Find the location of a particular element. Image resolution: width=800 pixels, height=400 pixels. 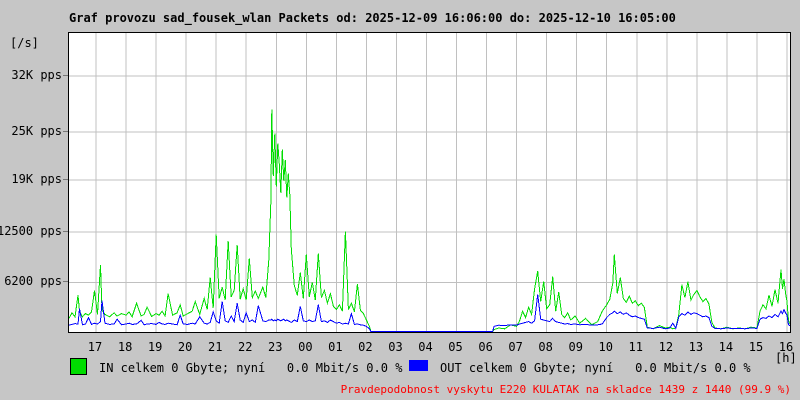

x-tick-label: 11 is located at coordinates (636, 347).